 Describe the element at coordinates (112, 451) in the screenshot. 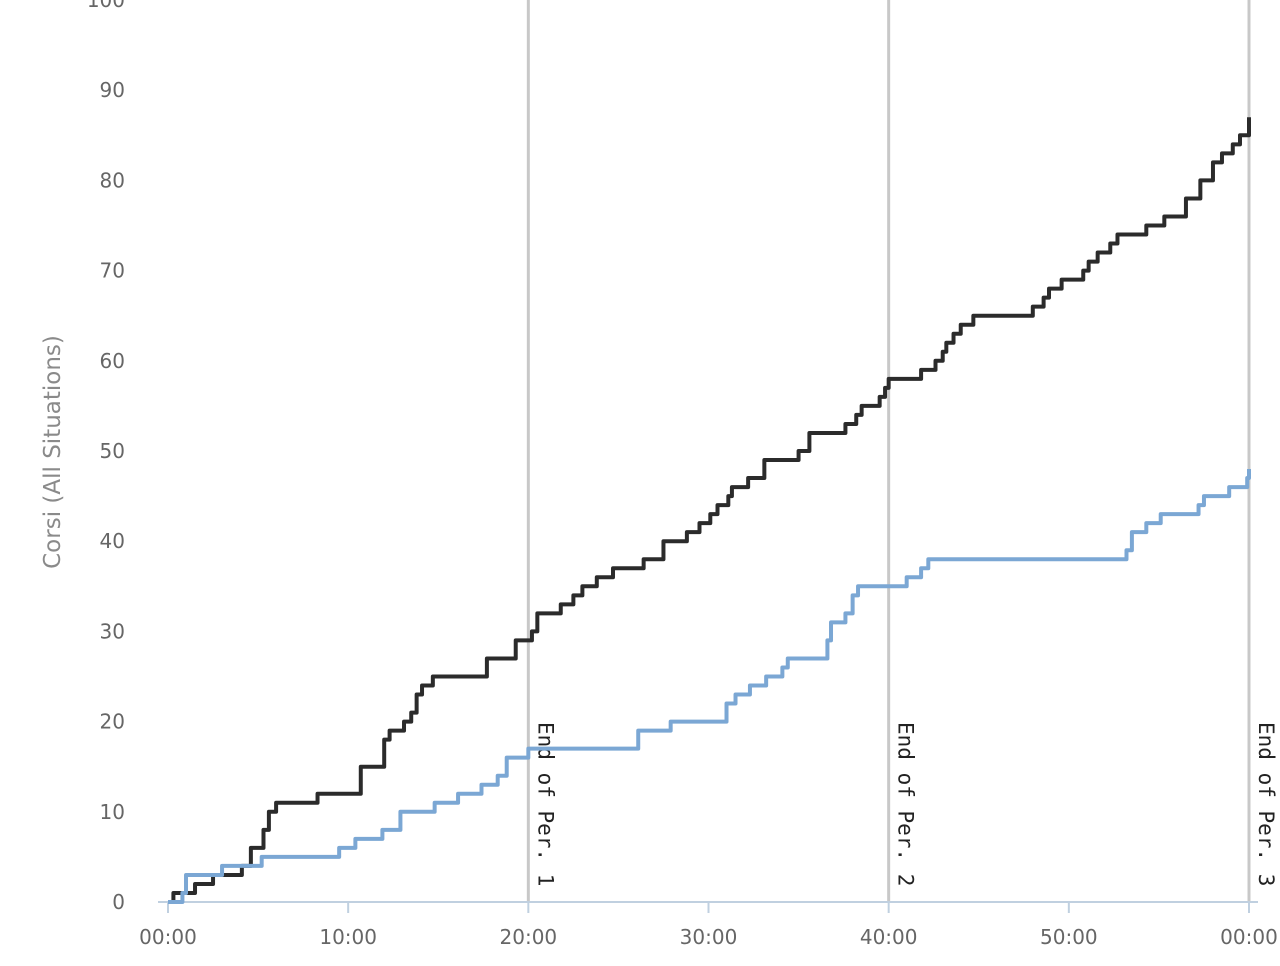

I see `y-tick-label: 50` at that location.